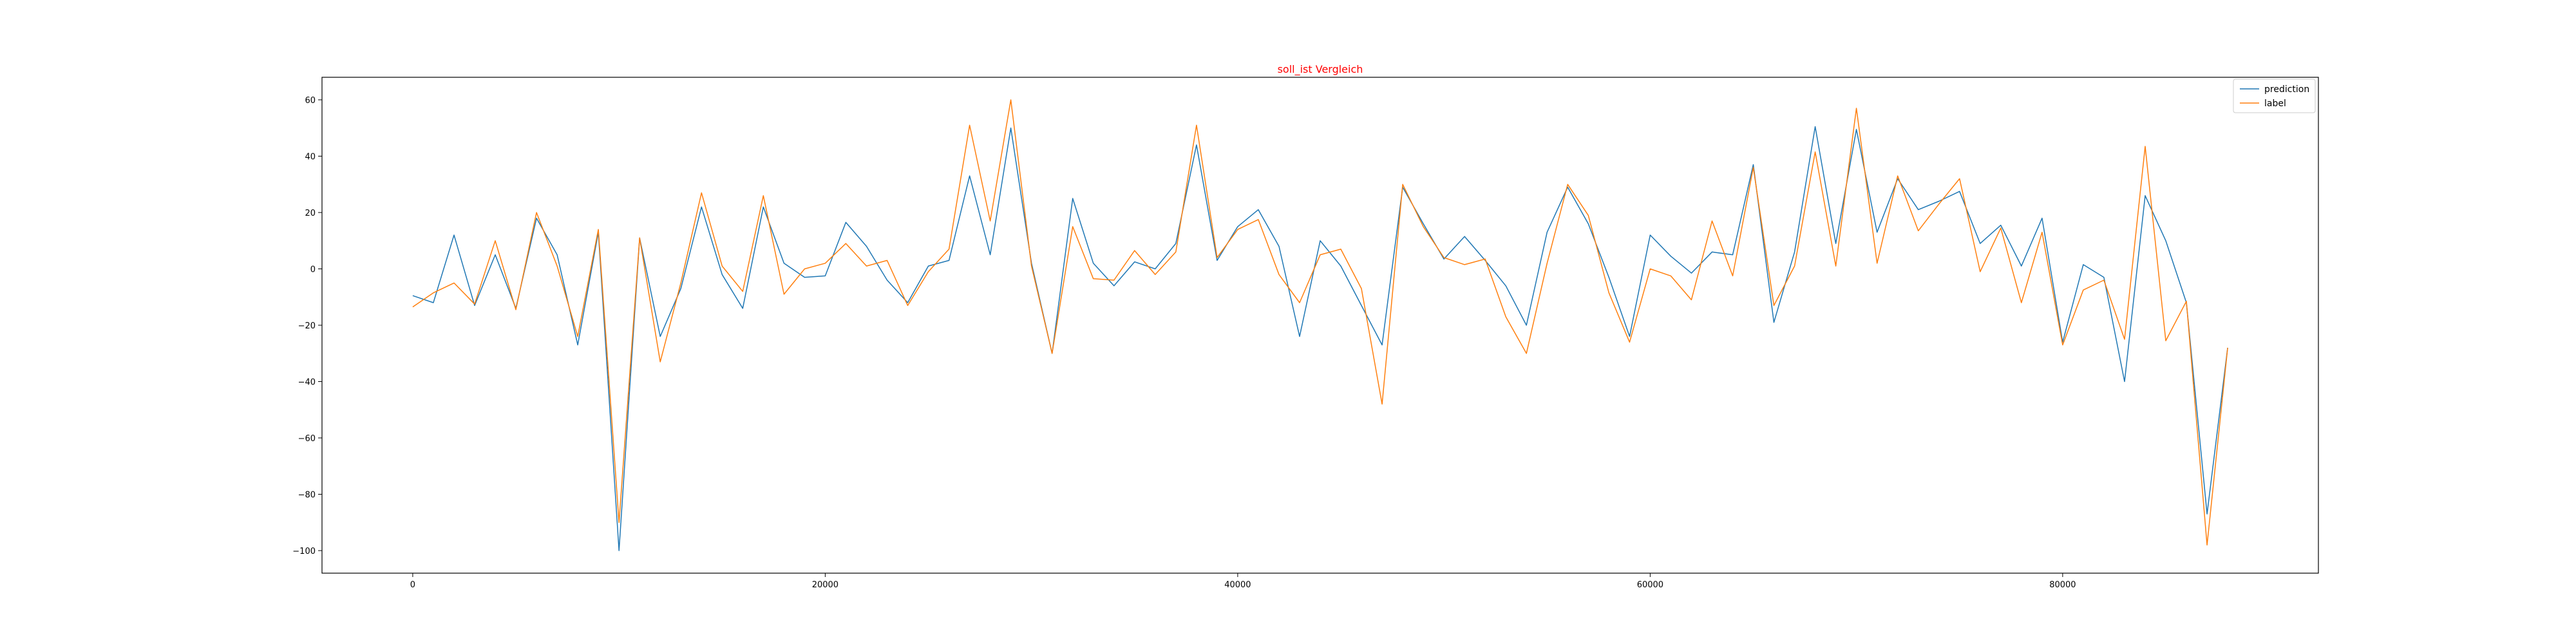  Describe the element at coordinates (2062, 585) in the screenshot. I see `x-tick-label: 80000` at that location.